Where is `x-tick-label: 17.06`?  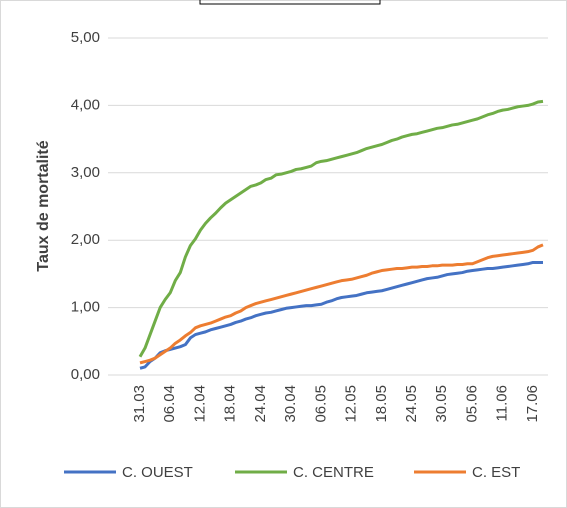
x-tick-label: 17.06 is located at coordinates (532, 404).